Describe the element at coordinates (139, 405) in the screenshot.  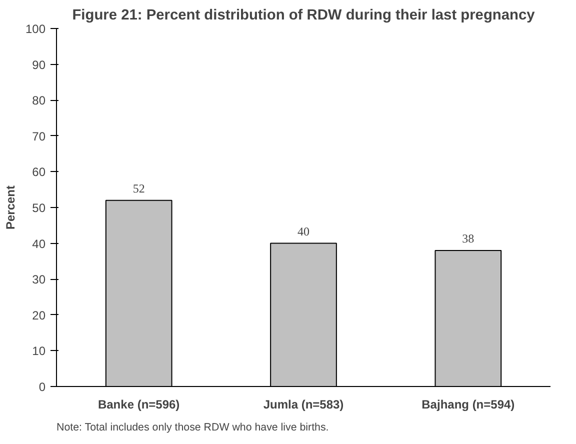
I see `x-tick-label: Banke (n=596)` at that location.